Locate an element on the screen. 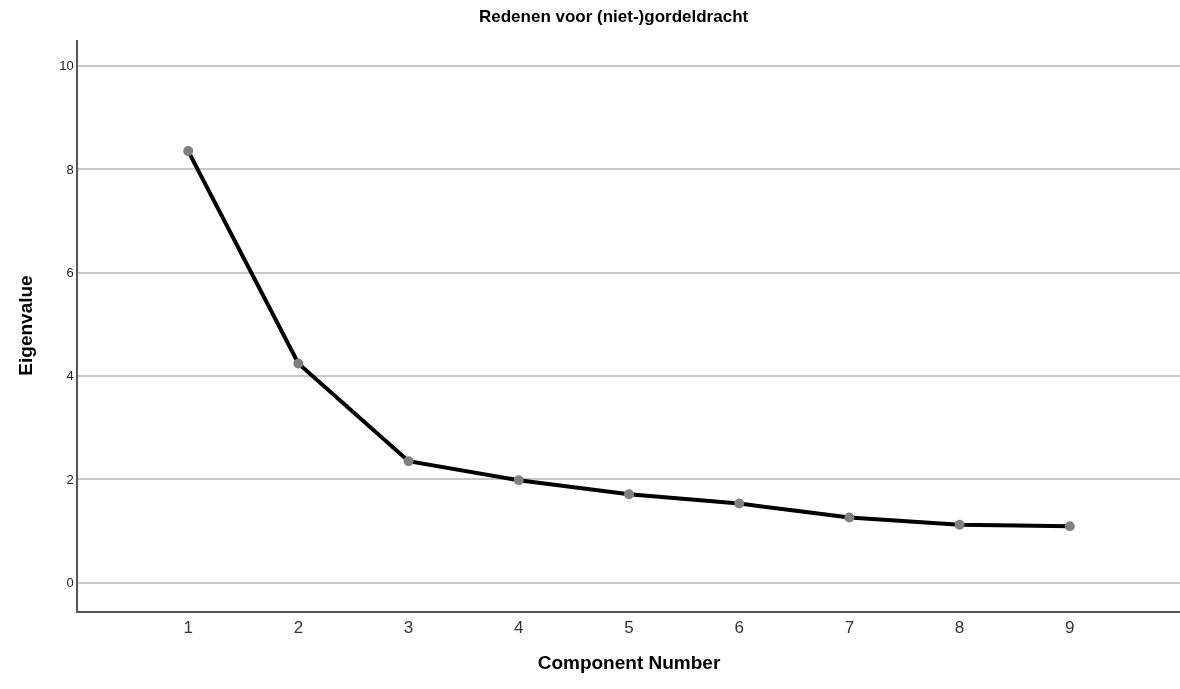 This screenshot has height=689, width=1180. x-tick-label: 9 is located at coordinates (1070, 628).